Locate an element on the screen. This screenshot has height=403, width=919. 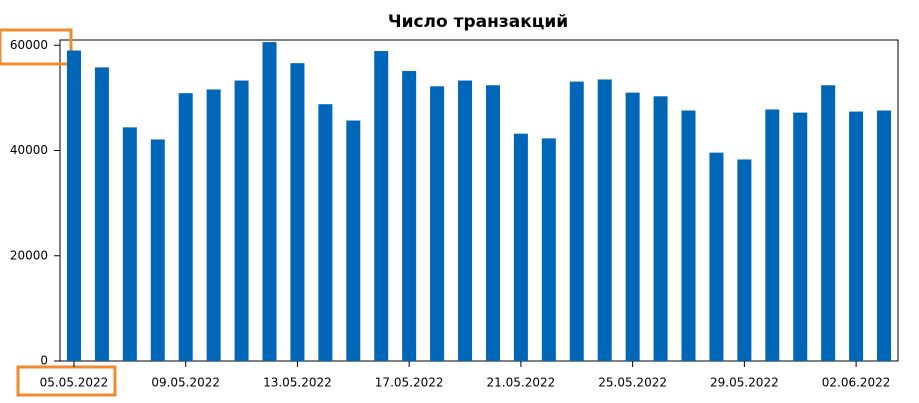
x-tick-label: 05.05.2022 is located at coordinates (74, 383).